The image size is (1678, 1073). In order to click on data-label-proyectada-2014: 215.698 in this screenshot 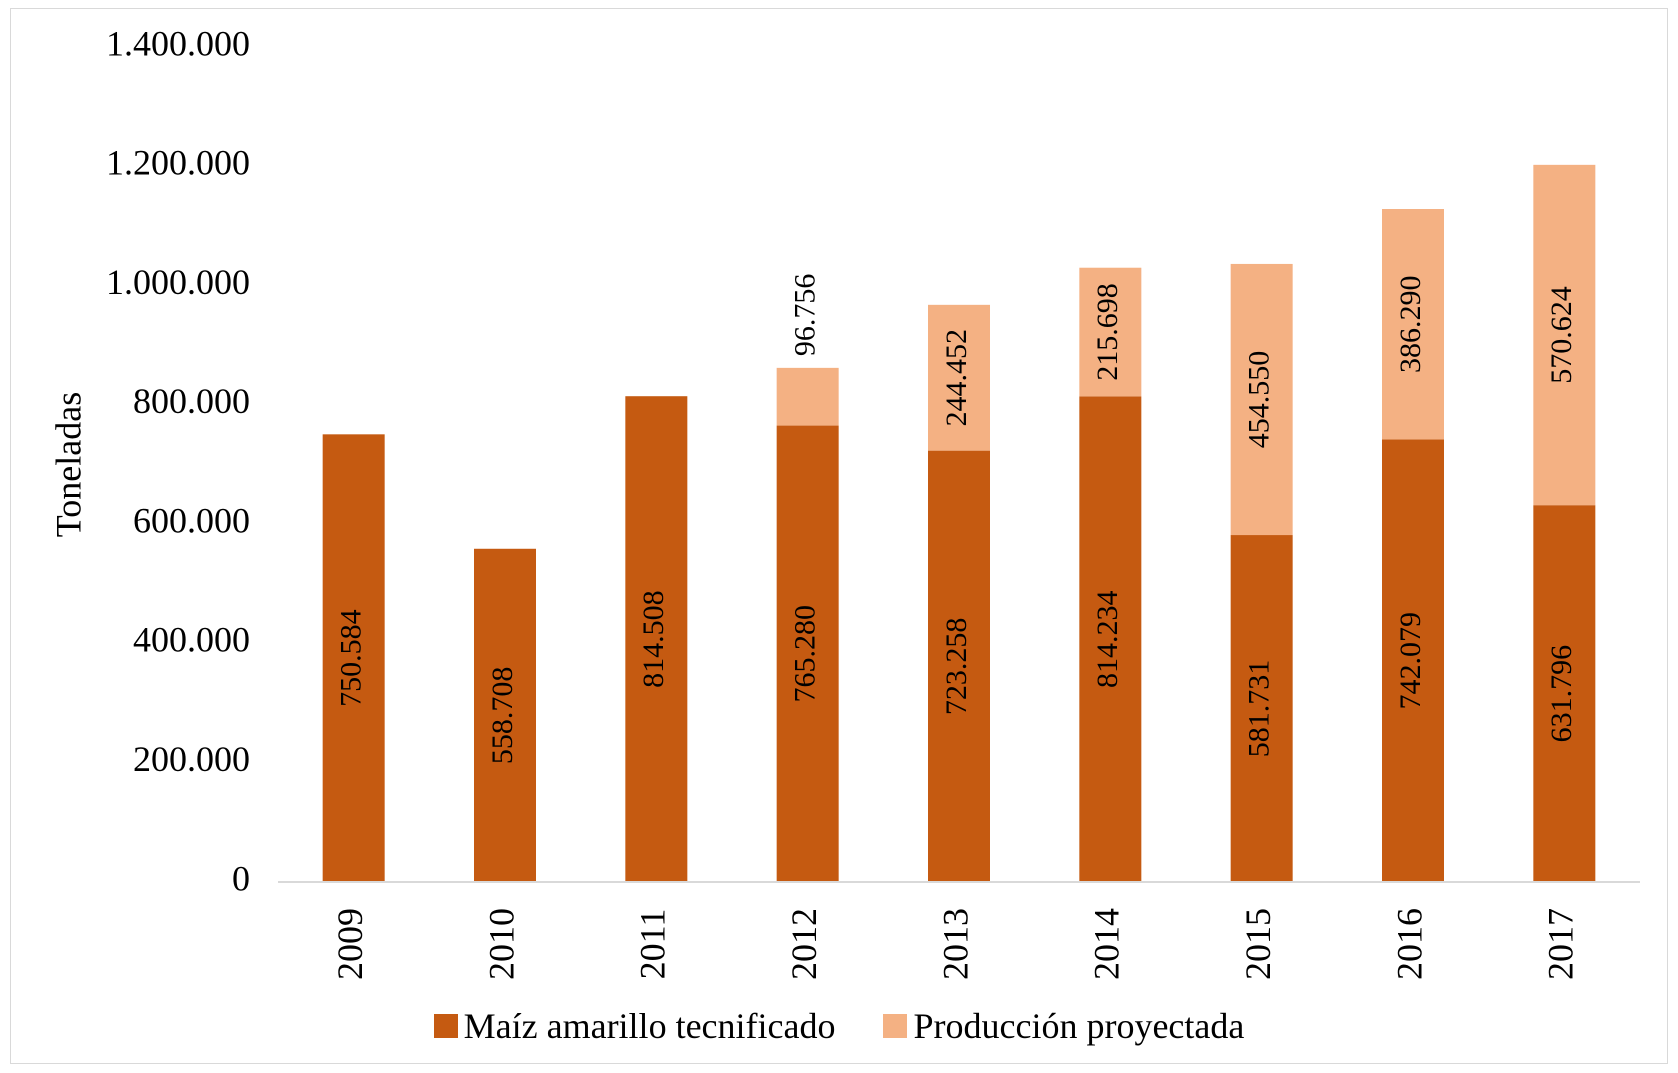, I will do `click(1107, 332)`.